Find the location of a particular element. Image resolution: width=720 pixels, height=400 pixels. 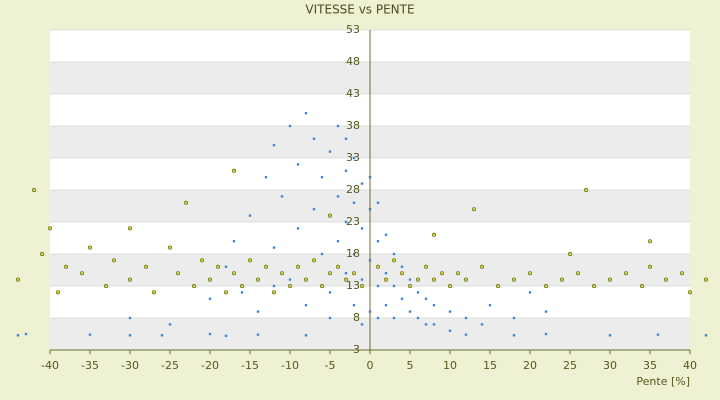

x-tick-label: 40 is located at coordinates (690, 365).